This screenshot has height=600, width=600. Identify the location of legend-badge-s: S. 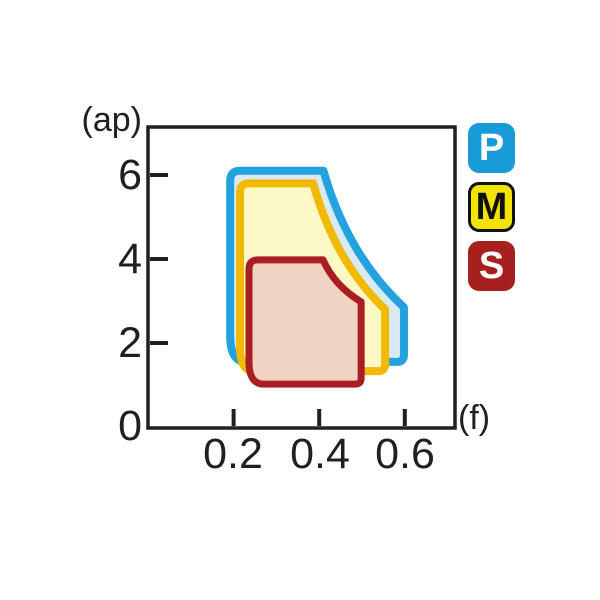
(491, 266).